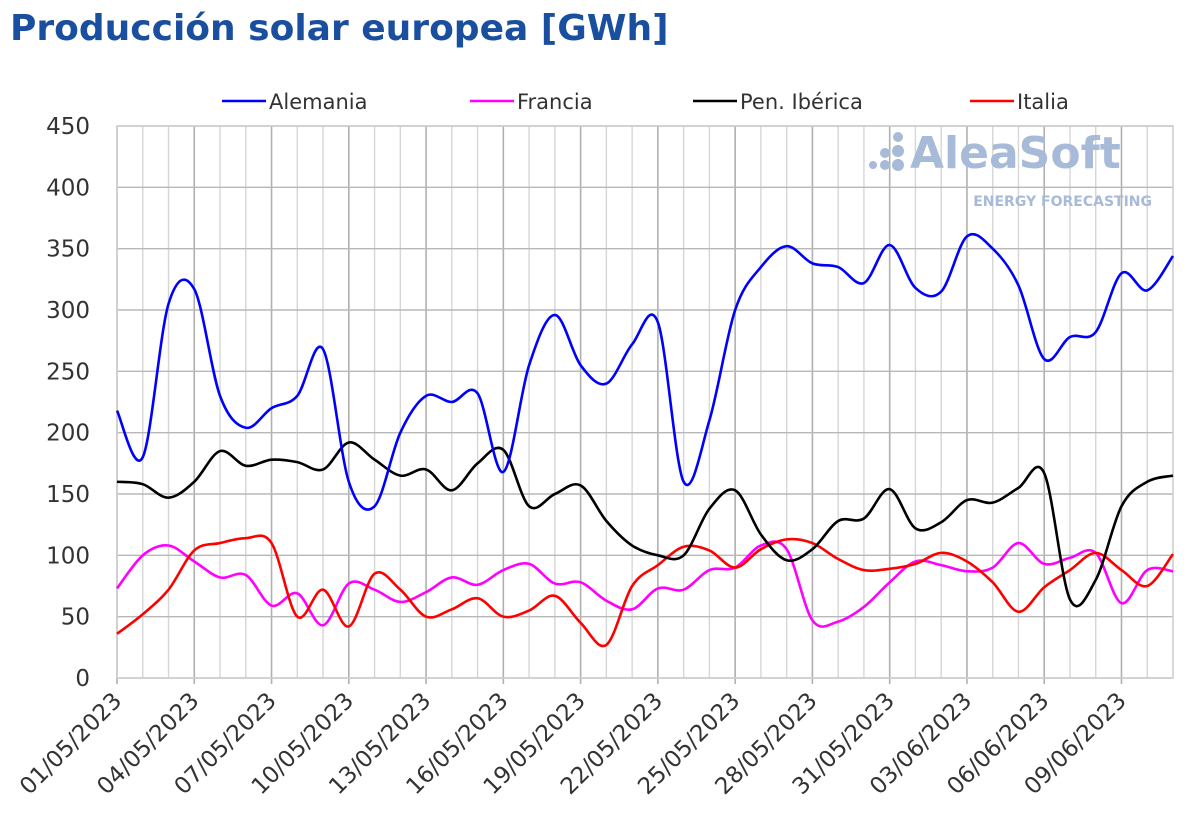  I want to click on y-tick-label: 0, so click(82, 679).